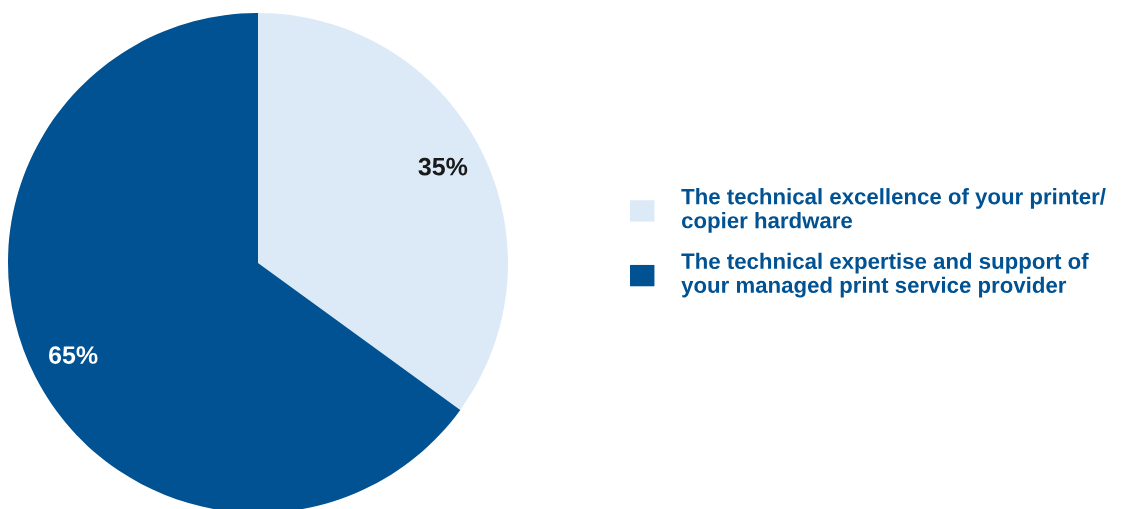 The image size is (1131, 509). I want to click on data-label: 35%, so click(443, 166).